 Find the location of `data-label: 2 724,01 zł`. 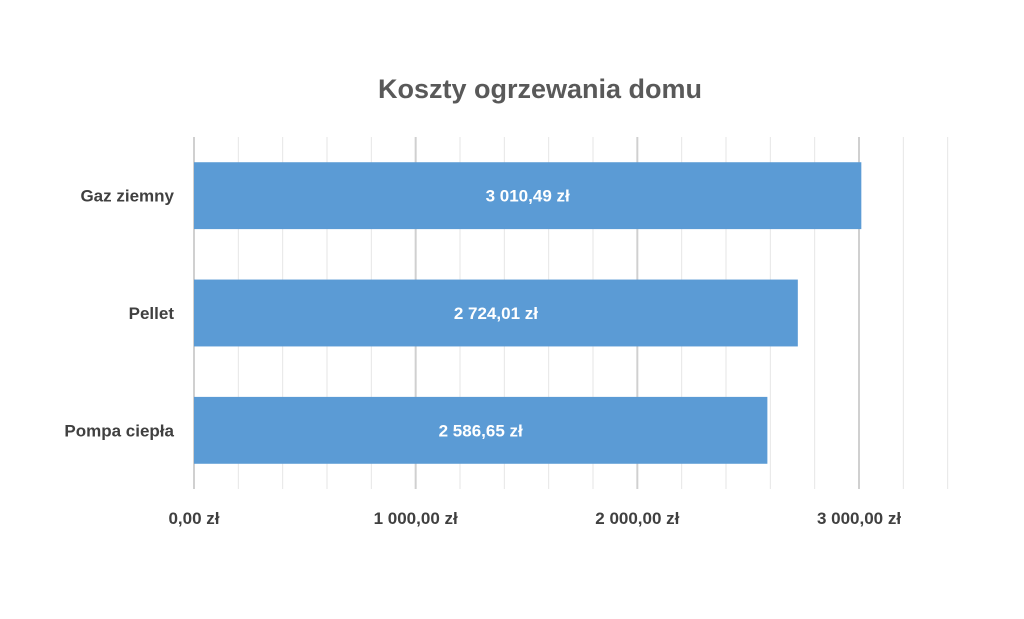

data-label: 2 724,01 zł is located at coordinates (496, 313).